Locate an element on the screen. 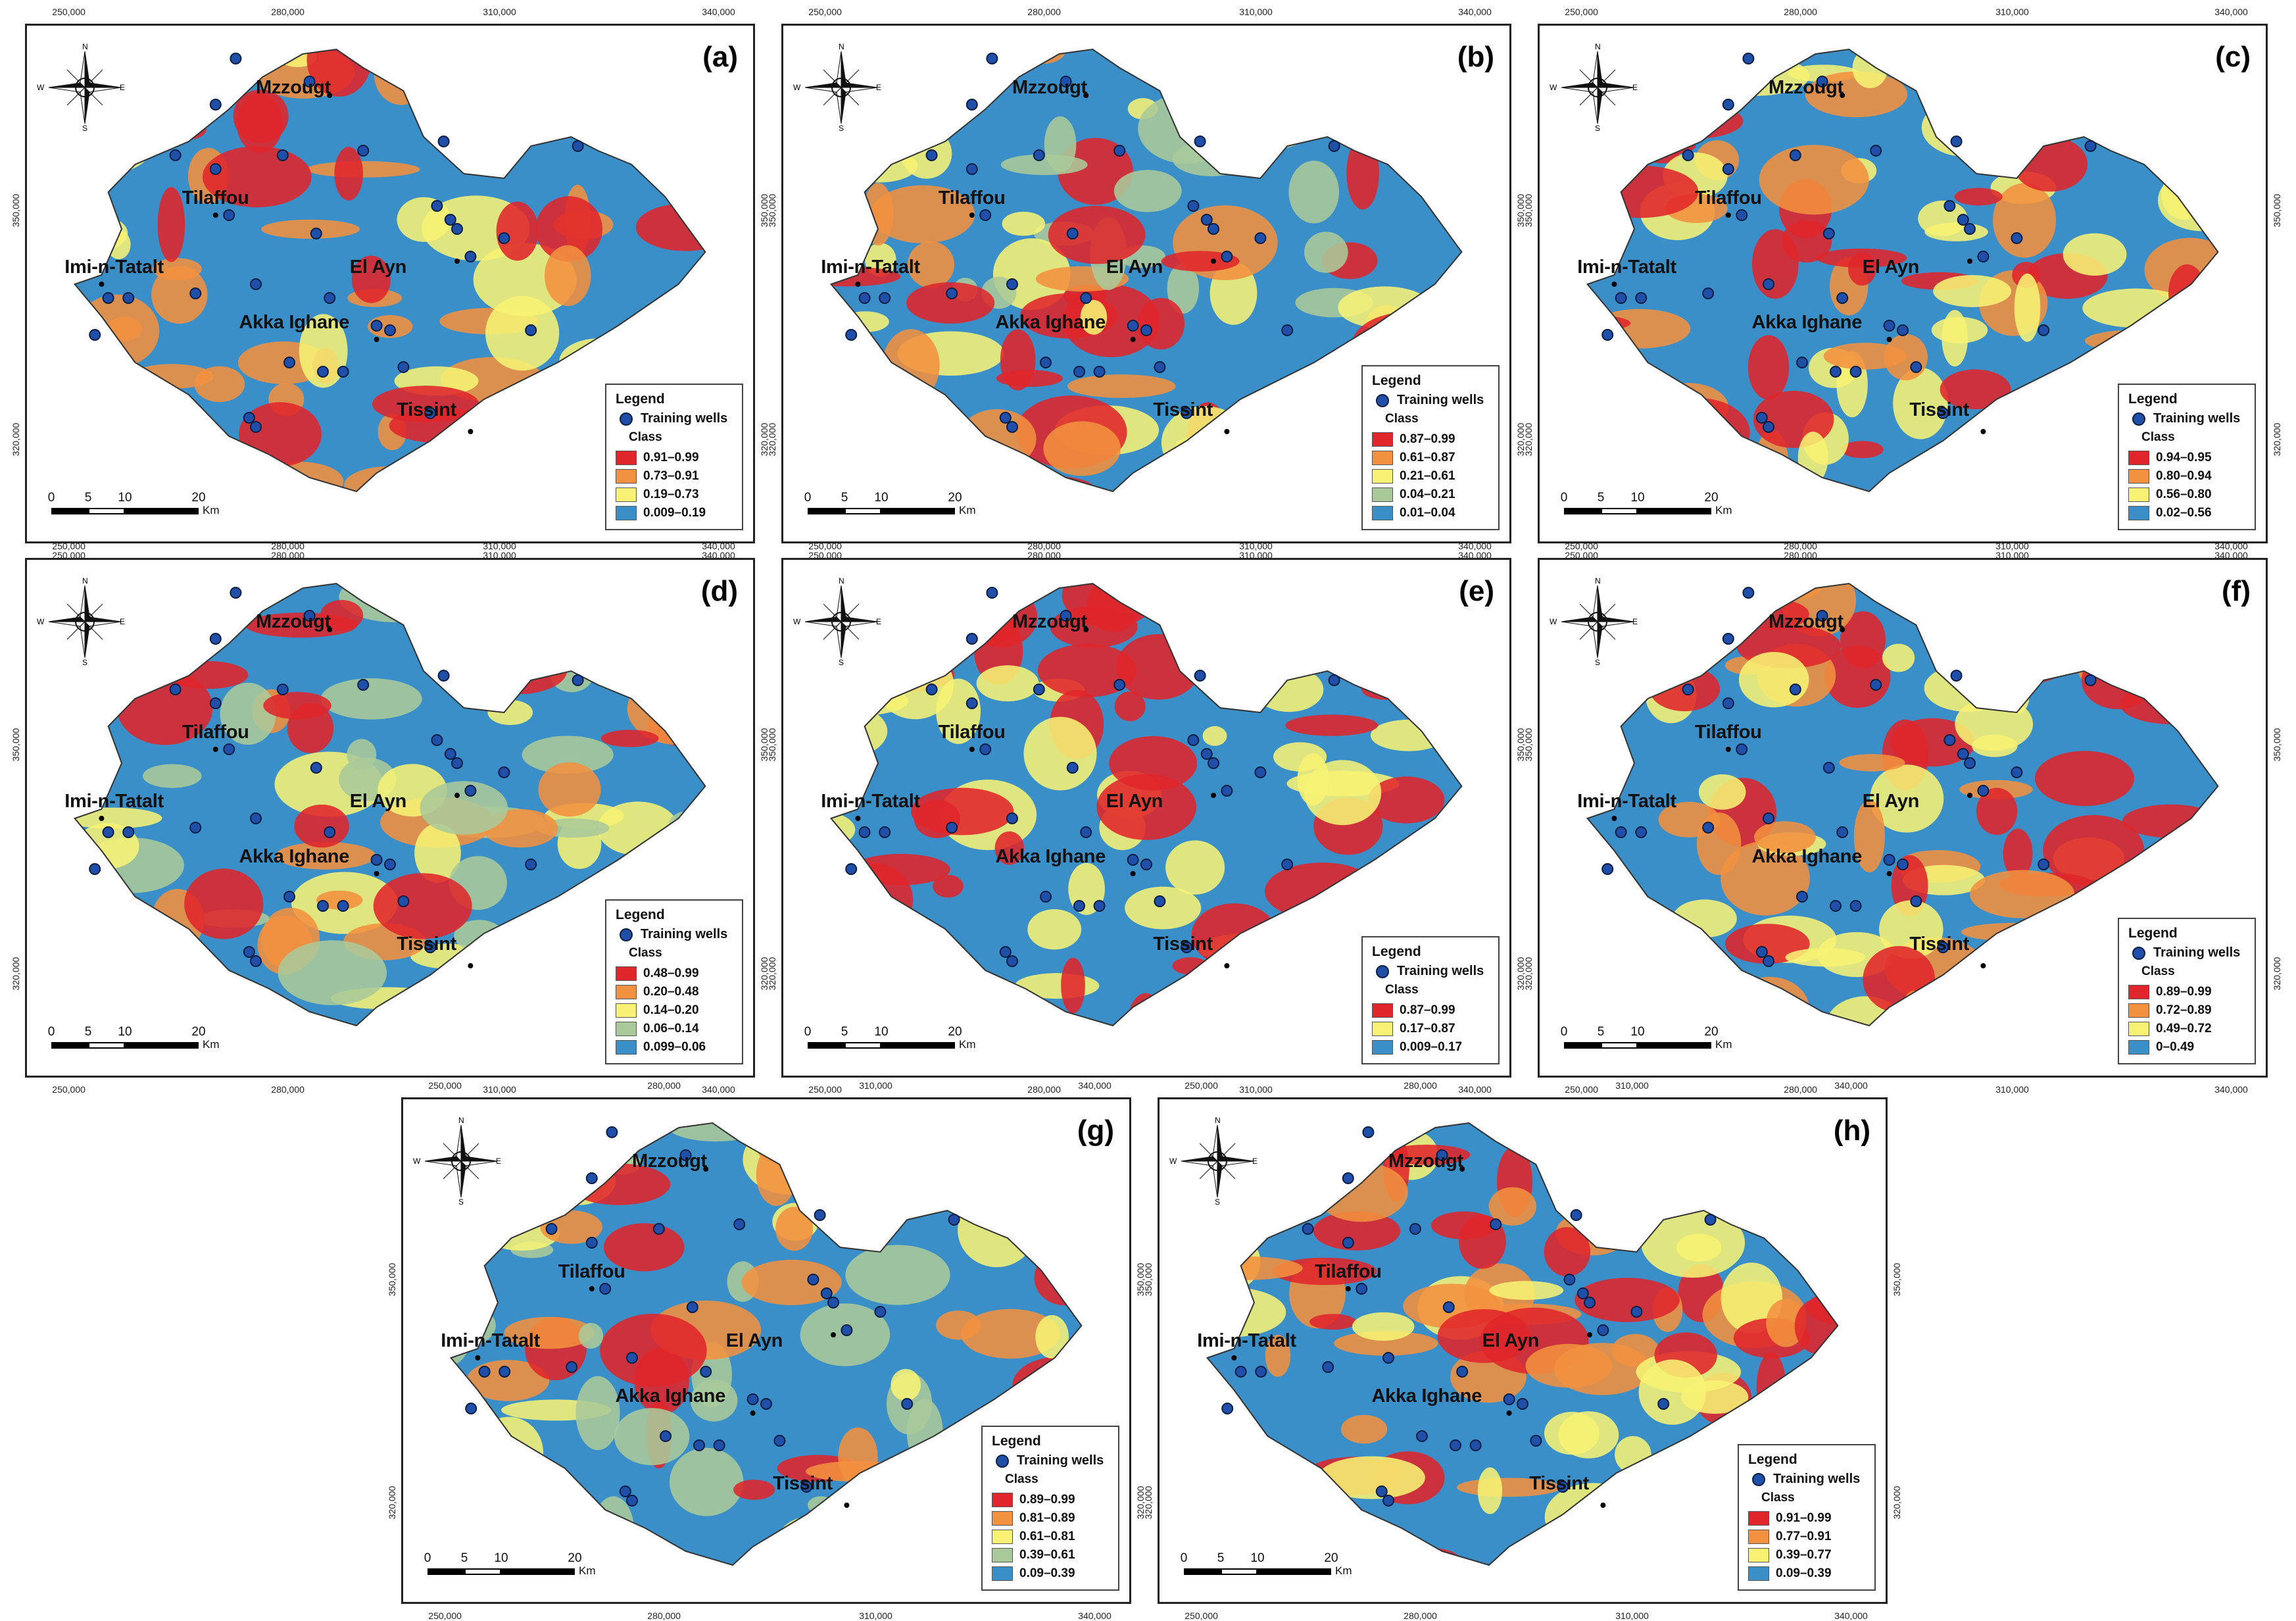  town-label: Imi-n-Tatalt is located at coordinates (1246, 1340).